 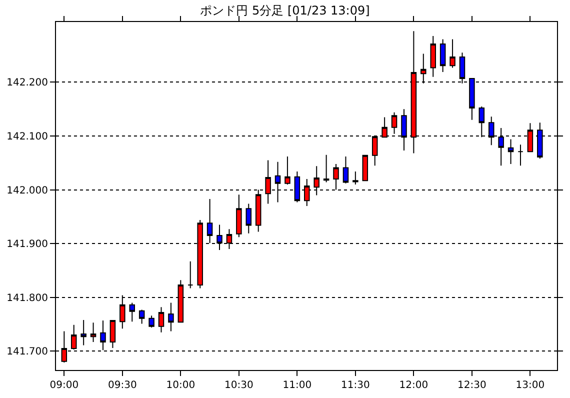 What do you see at coordinates (355, 385) in the screenshot?
I see `x-tick-label: 11:30` at bounding box center [355, 385].